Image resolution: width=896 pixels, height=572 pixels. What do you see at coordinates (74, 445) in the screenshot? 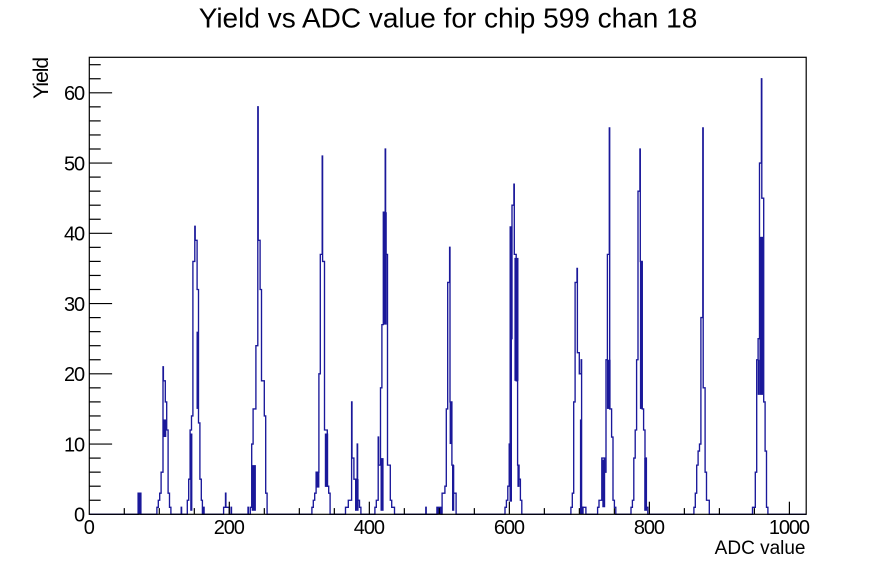
I see `svg-text: 10` at bounding box center [74, 445].